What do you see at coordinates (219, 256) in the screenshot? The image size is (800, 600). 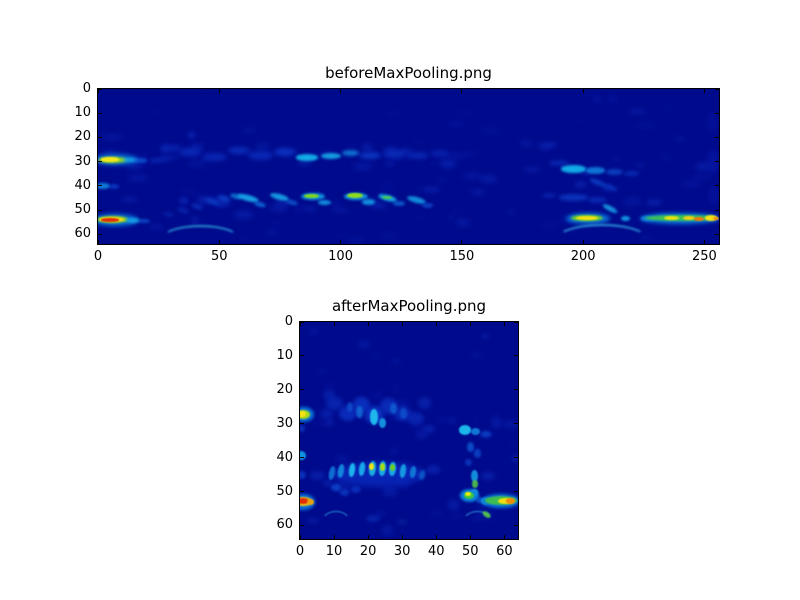 I see `x-tick-label: 50` at bounding box center [219, 256].